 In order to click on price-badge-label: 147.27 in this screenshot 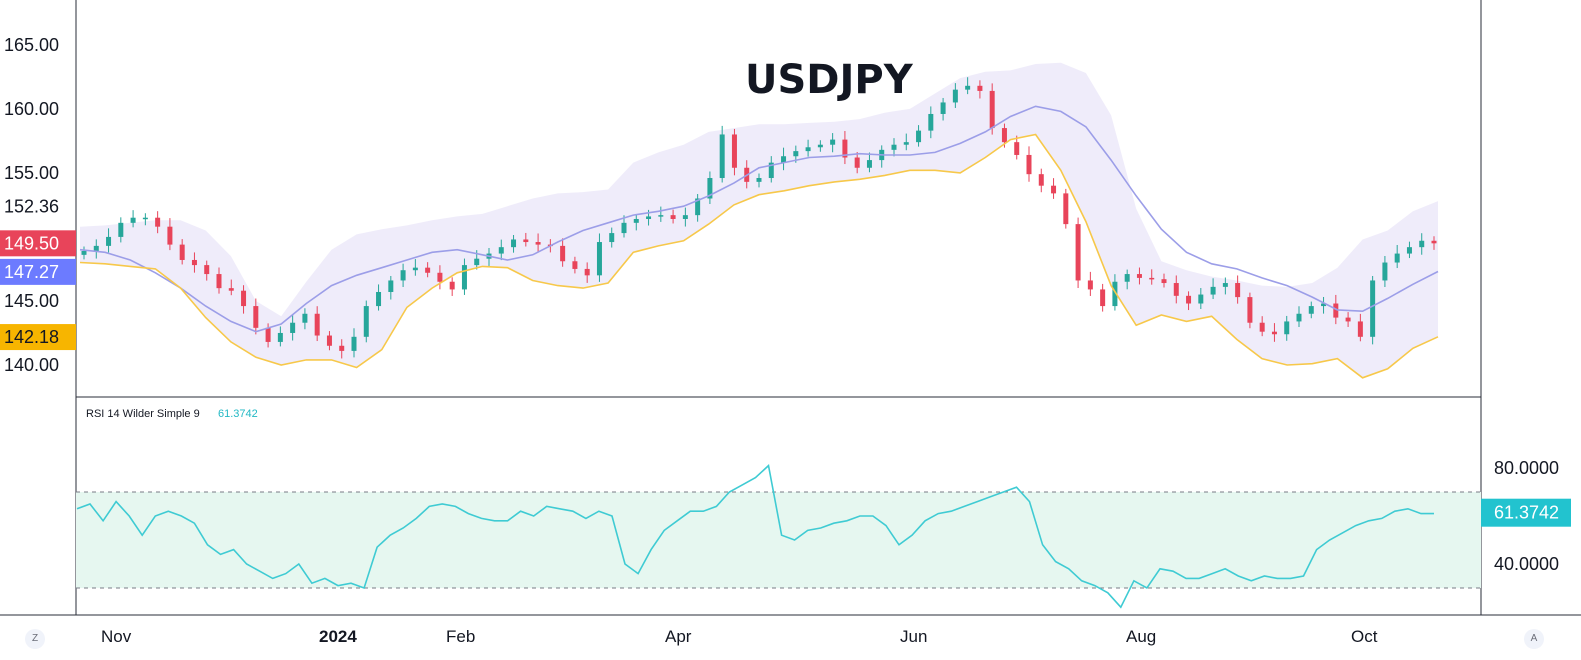, I will do `click(31, 272)`.